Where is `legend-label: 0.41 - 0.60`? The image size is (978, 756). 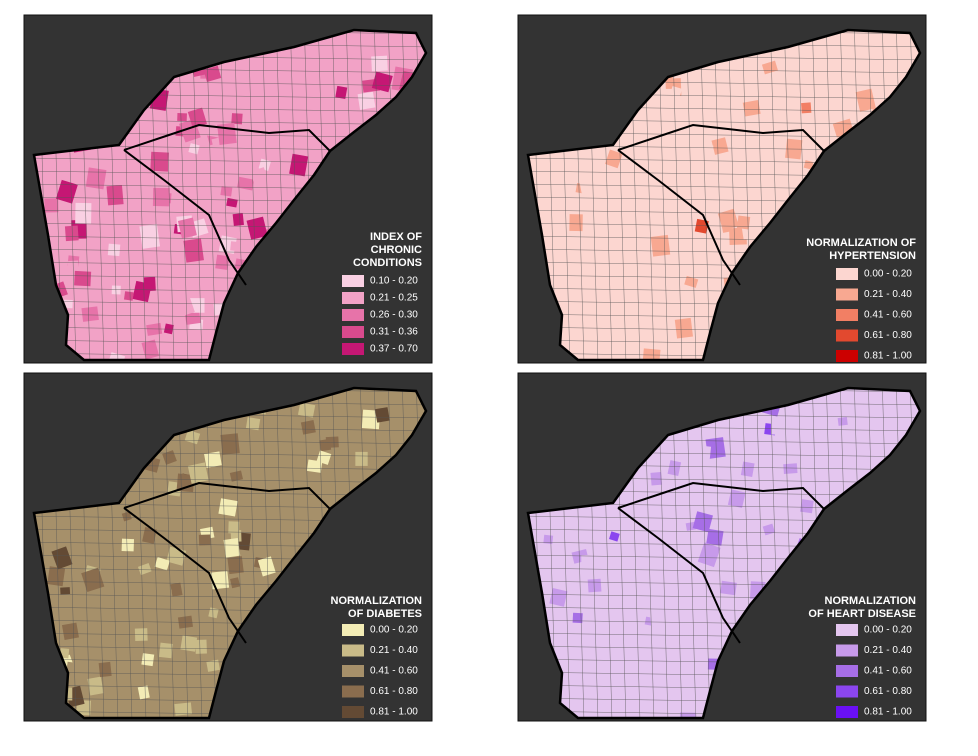 legend-label: 0.41 - 0.60 is located at coordinates (888, 315).